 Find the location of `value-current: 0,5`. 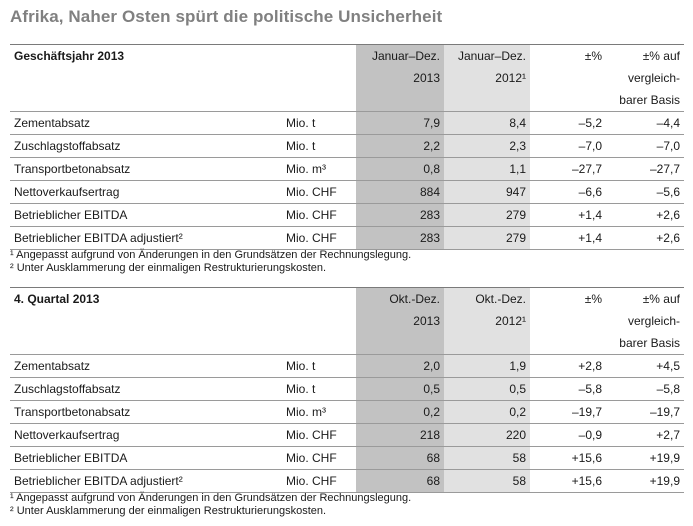

value-current: 0,5 is located at coordinates (400, 389).